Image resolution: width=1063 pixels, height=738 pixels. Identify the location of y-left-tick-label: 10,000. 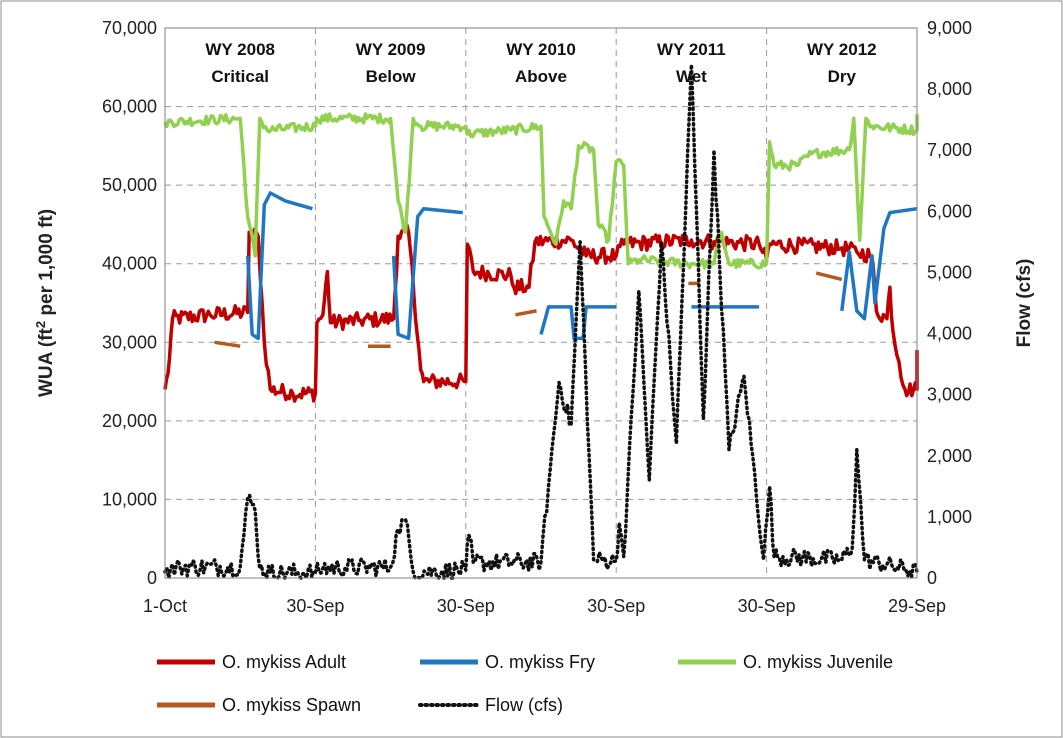
(129, 499).